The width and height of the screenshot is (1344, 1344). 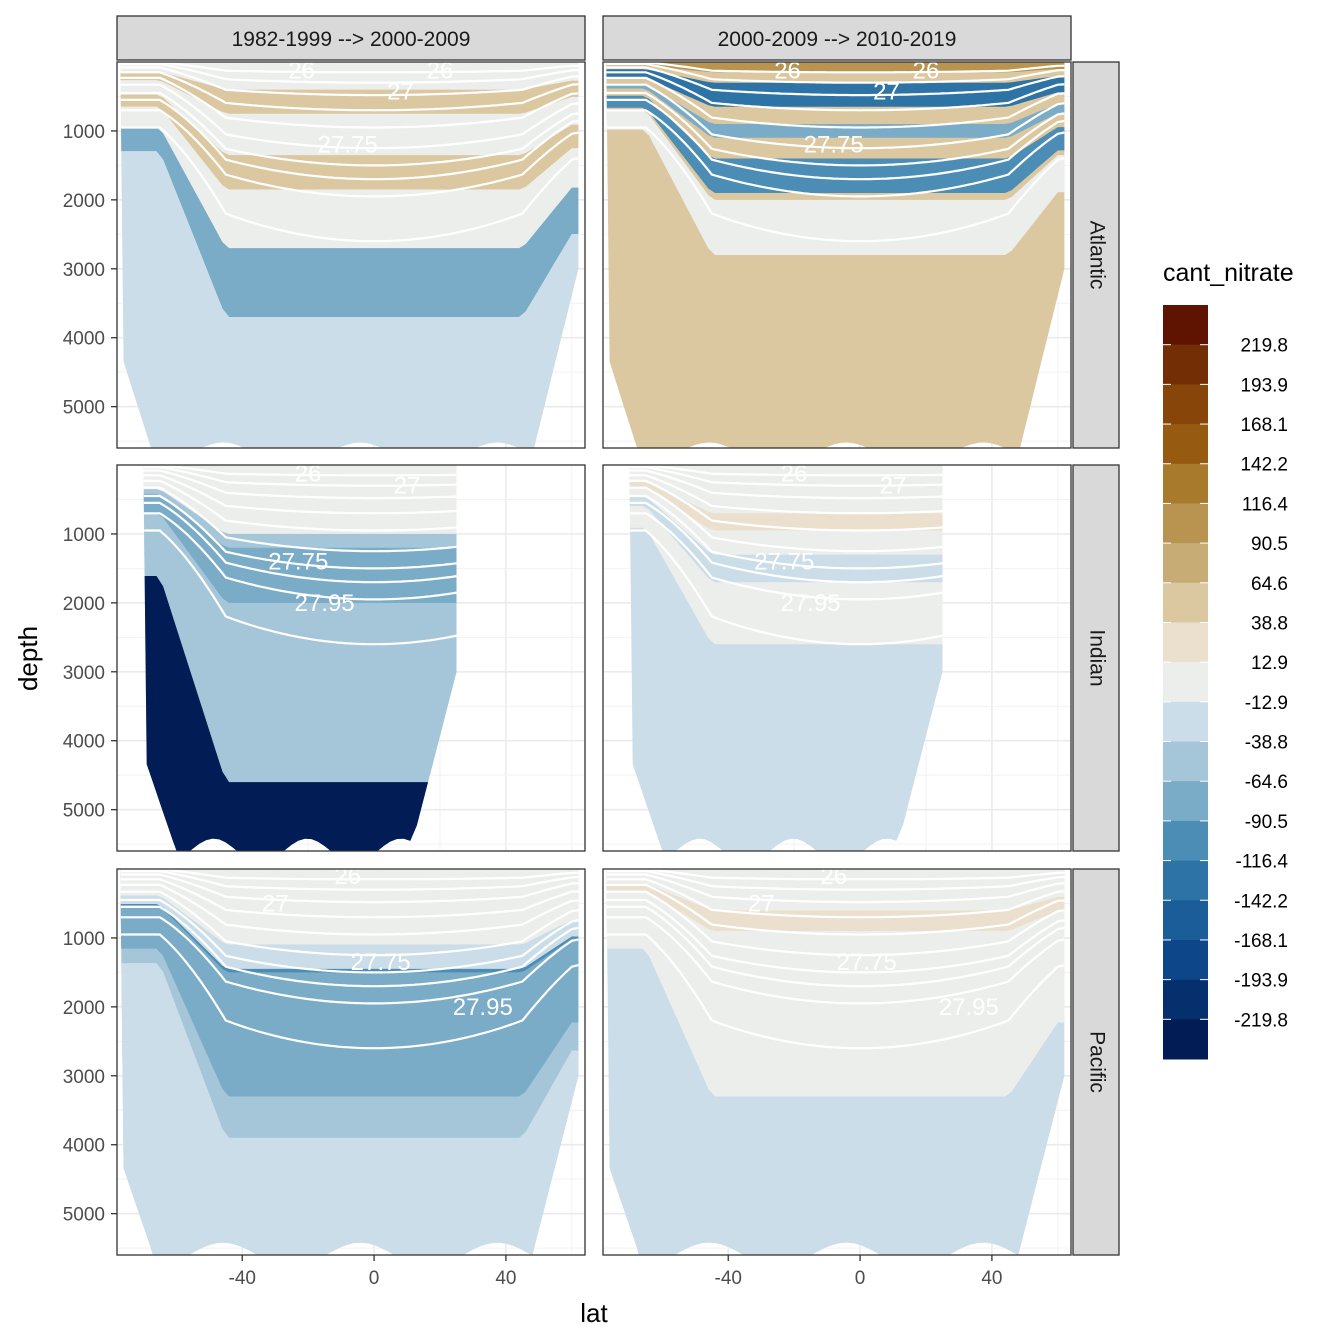 What do you see at coordinates (1261, 981) in the screenshot?
I see `legend-label: -193.9` at bounding box center [1261, 981].